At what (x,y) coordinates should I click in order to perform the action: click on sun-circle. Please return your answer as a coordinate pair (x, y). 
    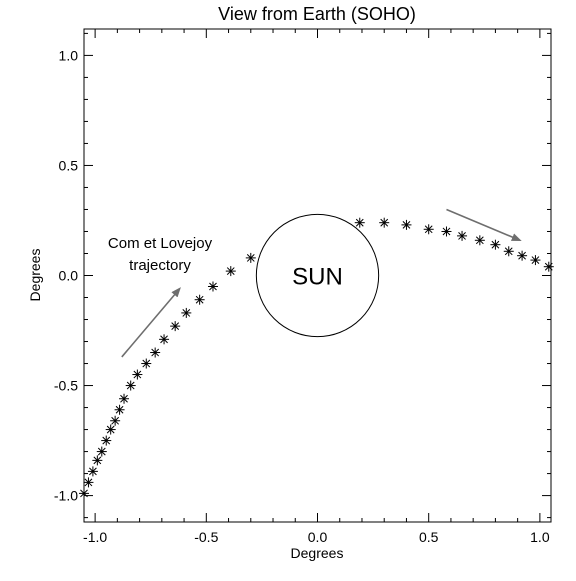
    Looking at the image, I should click on (317, 275).